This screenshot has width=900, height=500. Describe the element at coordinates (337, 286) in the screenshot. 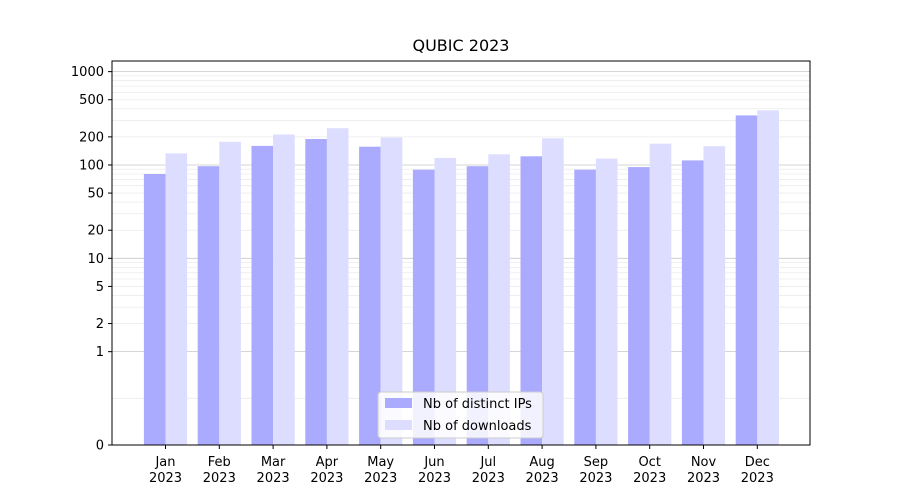

I see `bar-nb-of-downloads-apr-2023` at that location.